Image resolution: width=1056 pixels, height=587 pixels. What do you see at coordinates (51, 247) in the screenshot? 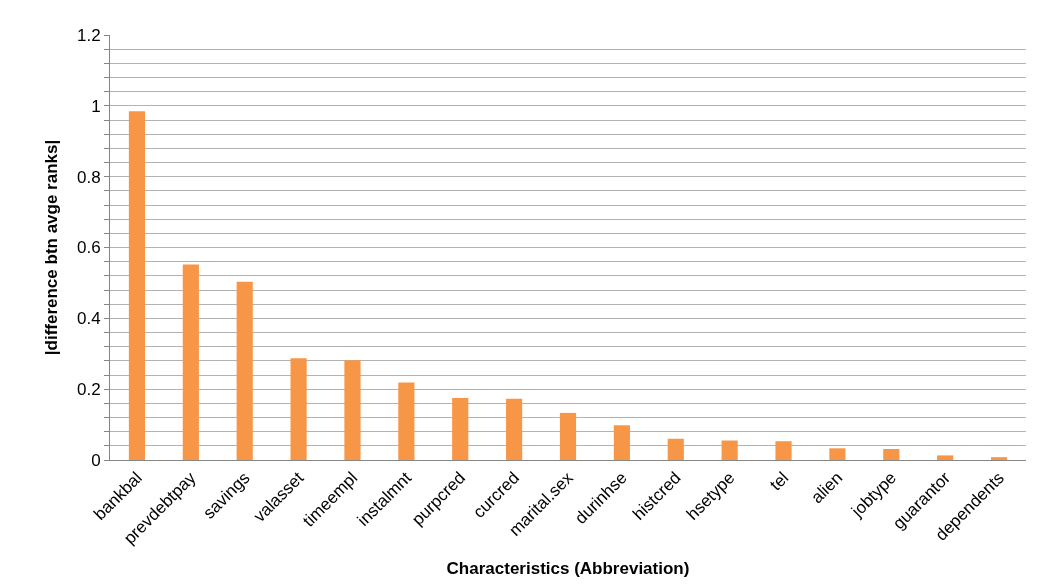
I see `y-axis-title: |difference btn avge ranks|` at bounding box center [51, 247].